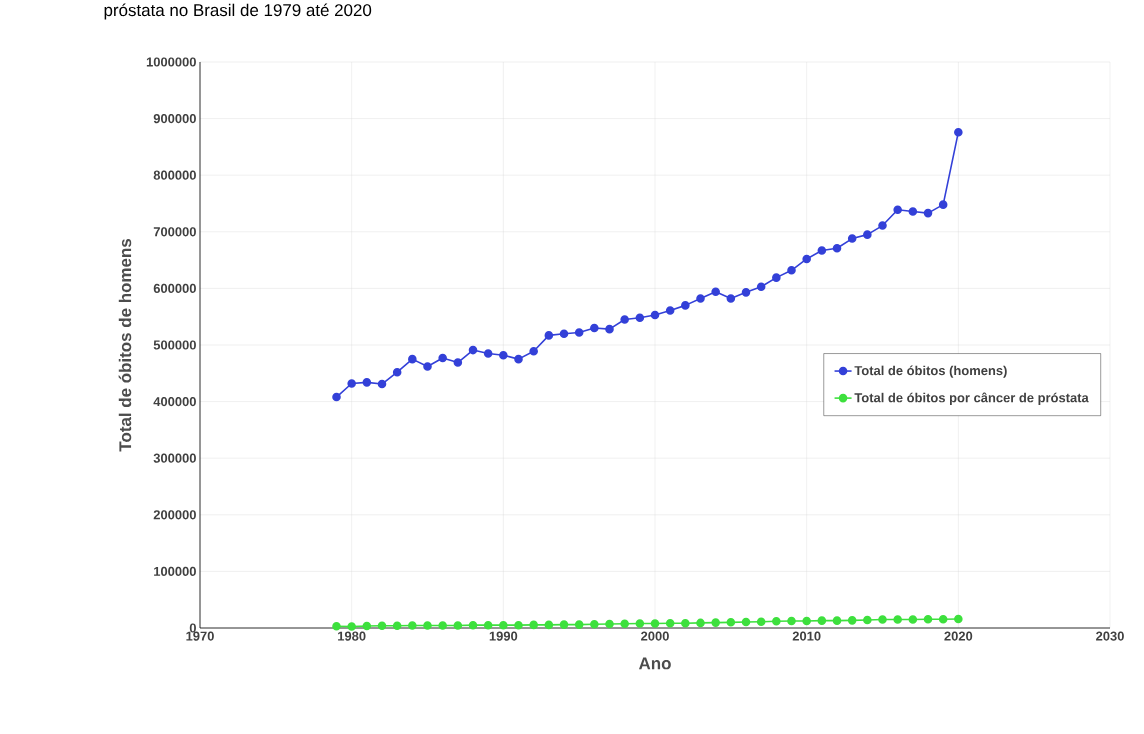 The image size is (1144, 734). What do you see at coordinates (958, 636) in the screenshot?
I see `x-tick-label: 2020` at bounding box center [958, 636].